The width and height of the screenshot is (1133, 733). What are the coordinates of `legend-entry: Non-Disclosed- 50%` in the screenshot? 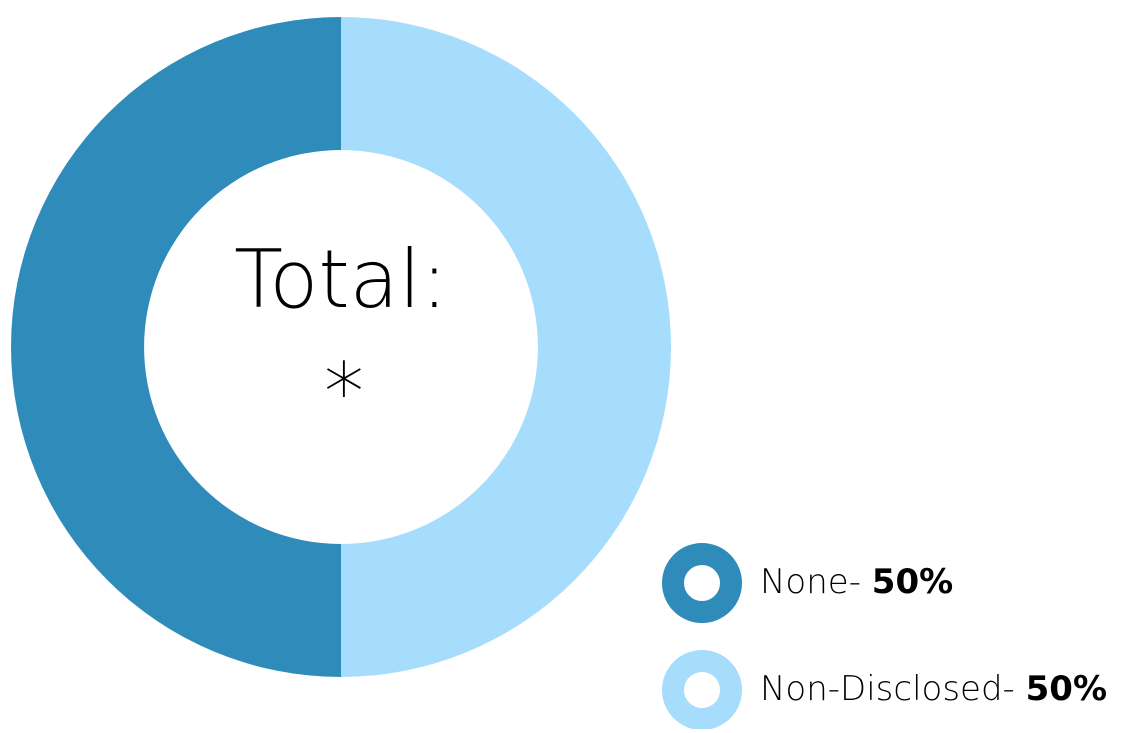 It's located at (933, 689).